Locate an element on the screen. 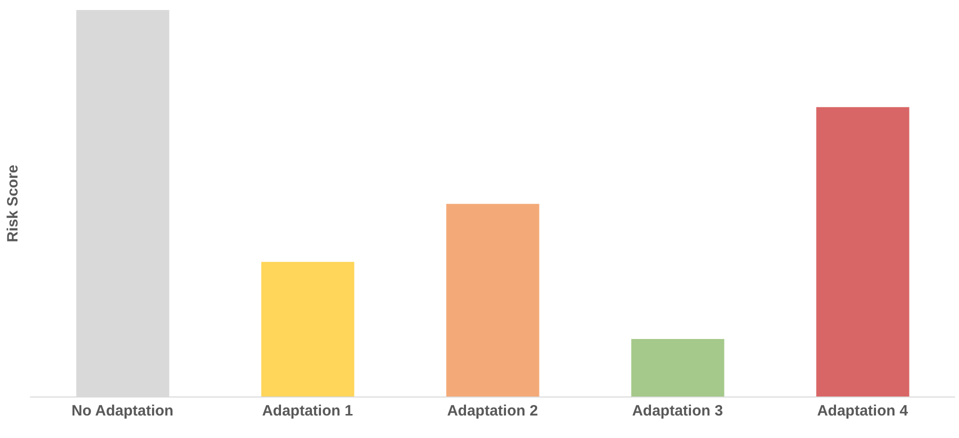 This screenshot has height=438, width=959. x-tick-label: Adaptation 3 is located at coordinates (677, 411).